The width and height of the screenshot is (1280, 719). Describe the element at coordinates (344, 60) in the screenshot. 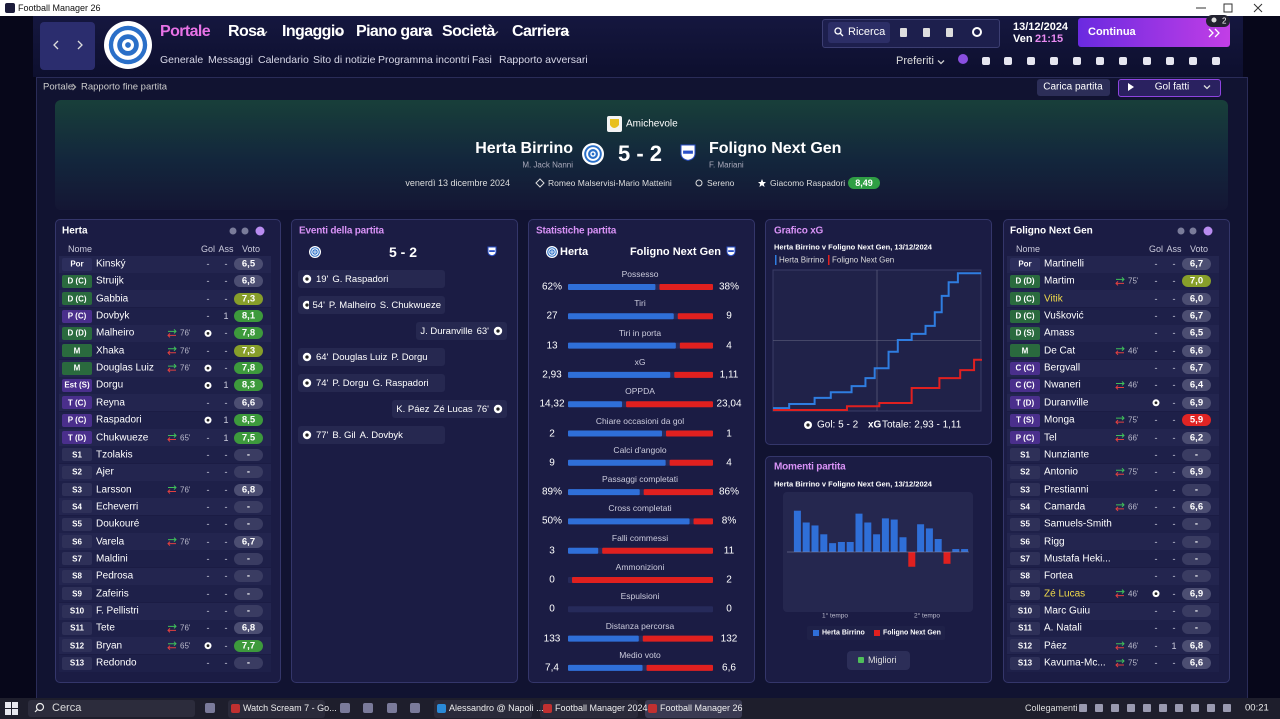

I see `sub-nav-item: Sito di notizie` at that location.